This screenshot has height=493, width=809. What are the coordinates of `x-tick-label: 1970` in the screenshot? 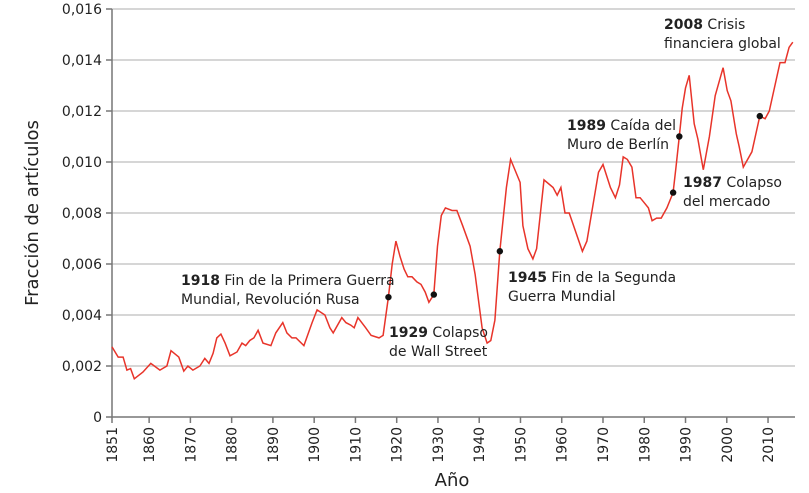 It's located at (604, 445).